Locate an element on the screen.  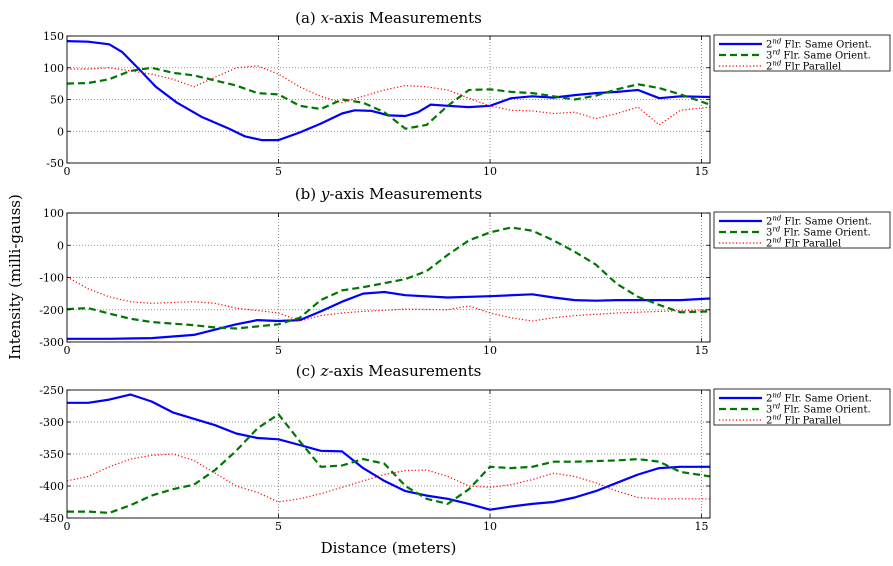
panel-title: (a) x-axis Measurements is located at coordinates (388, 18).